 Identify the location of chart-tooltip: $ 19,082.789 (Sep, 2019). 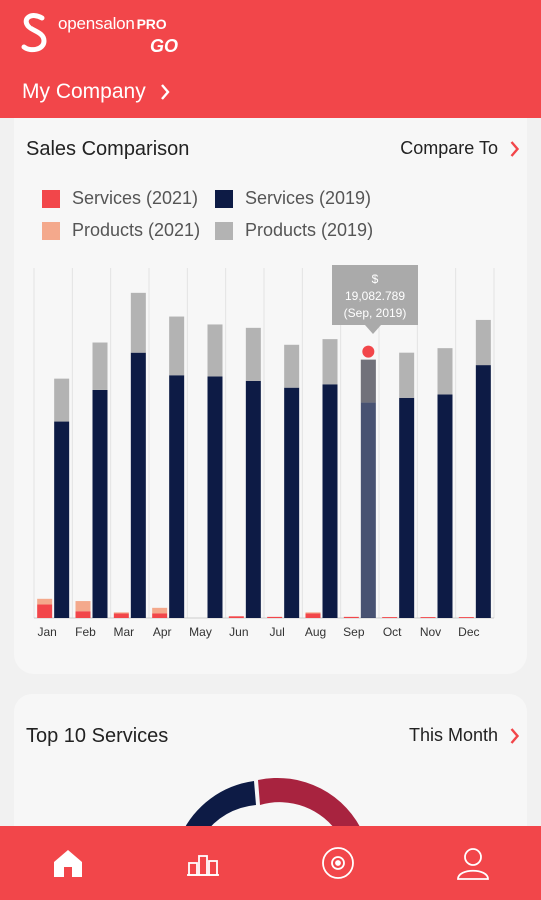
(375, 295).